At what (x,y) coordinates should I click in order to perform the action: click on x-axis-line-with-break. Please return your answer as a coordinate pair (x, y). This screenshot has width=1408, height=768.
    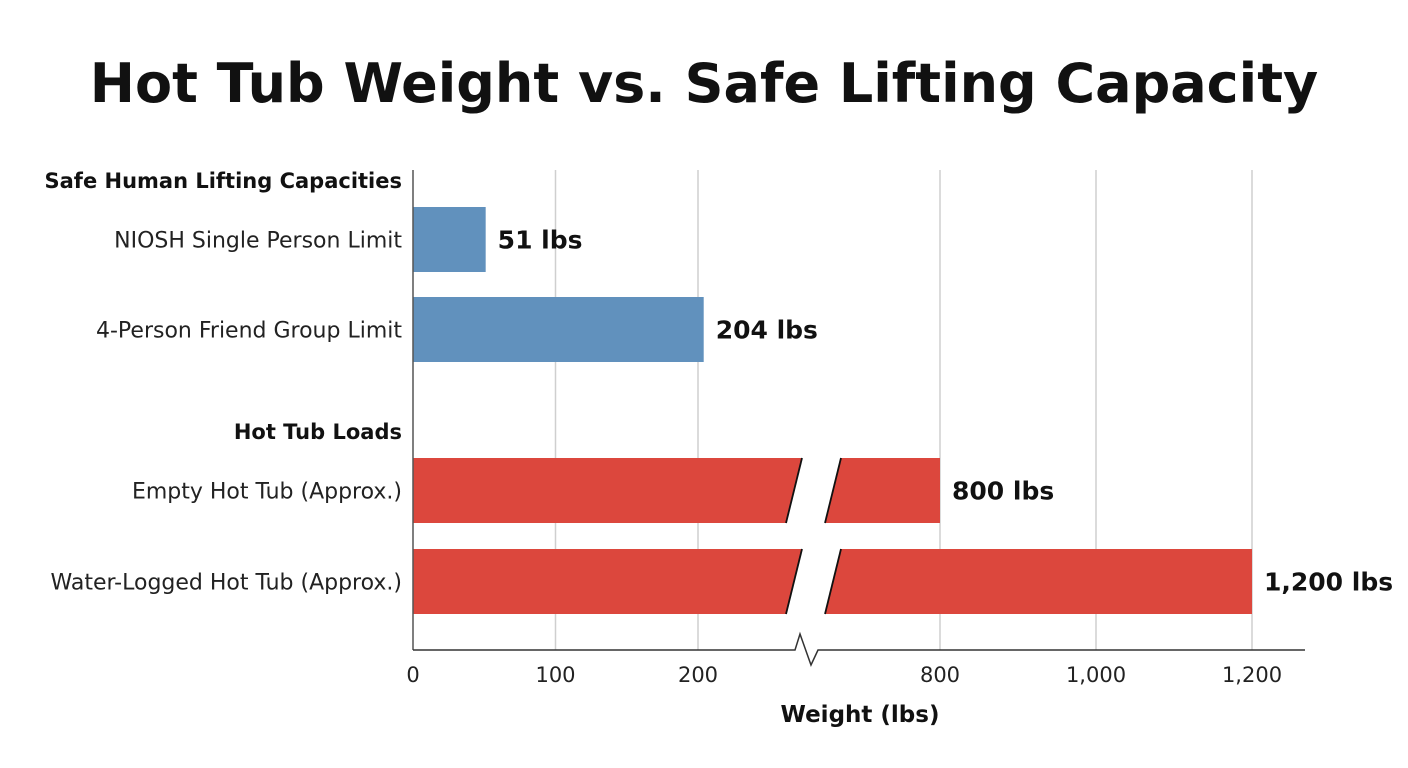
    Looking at the image, I should click on (859, 649).